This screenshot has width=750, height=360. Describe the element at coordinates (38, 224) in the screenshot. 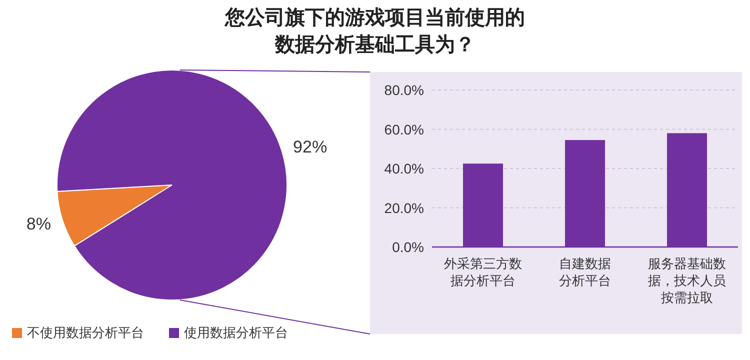

I see `data-label: 8%` at that location.